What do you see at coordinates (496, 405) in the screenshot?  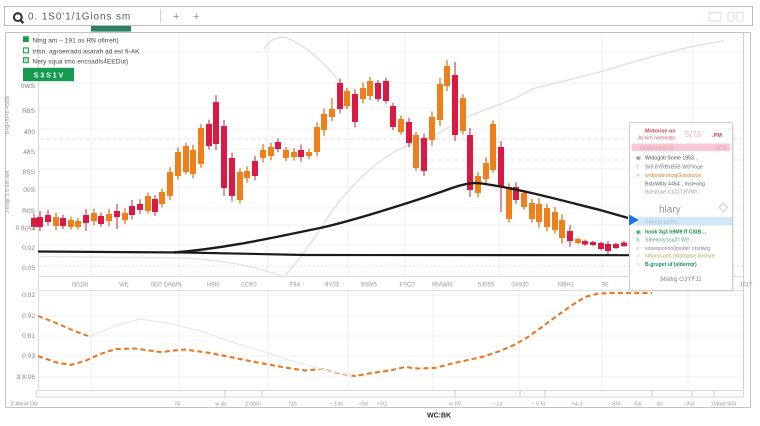 I see `svg-text: ~:1d` at bounding box center [496, 405].